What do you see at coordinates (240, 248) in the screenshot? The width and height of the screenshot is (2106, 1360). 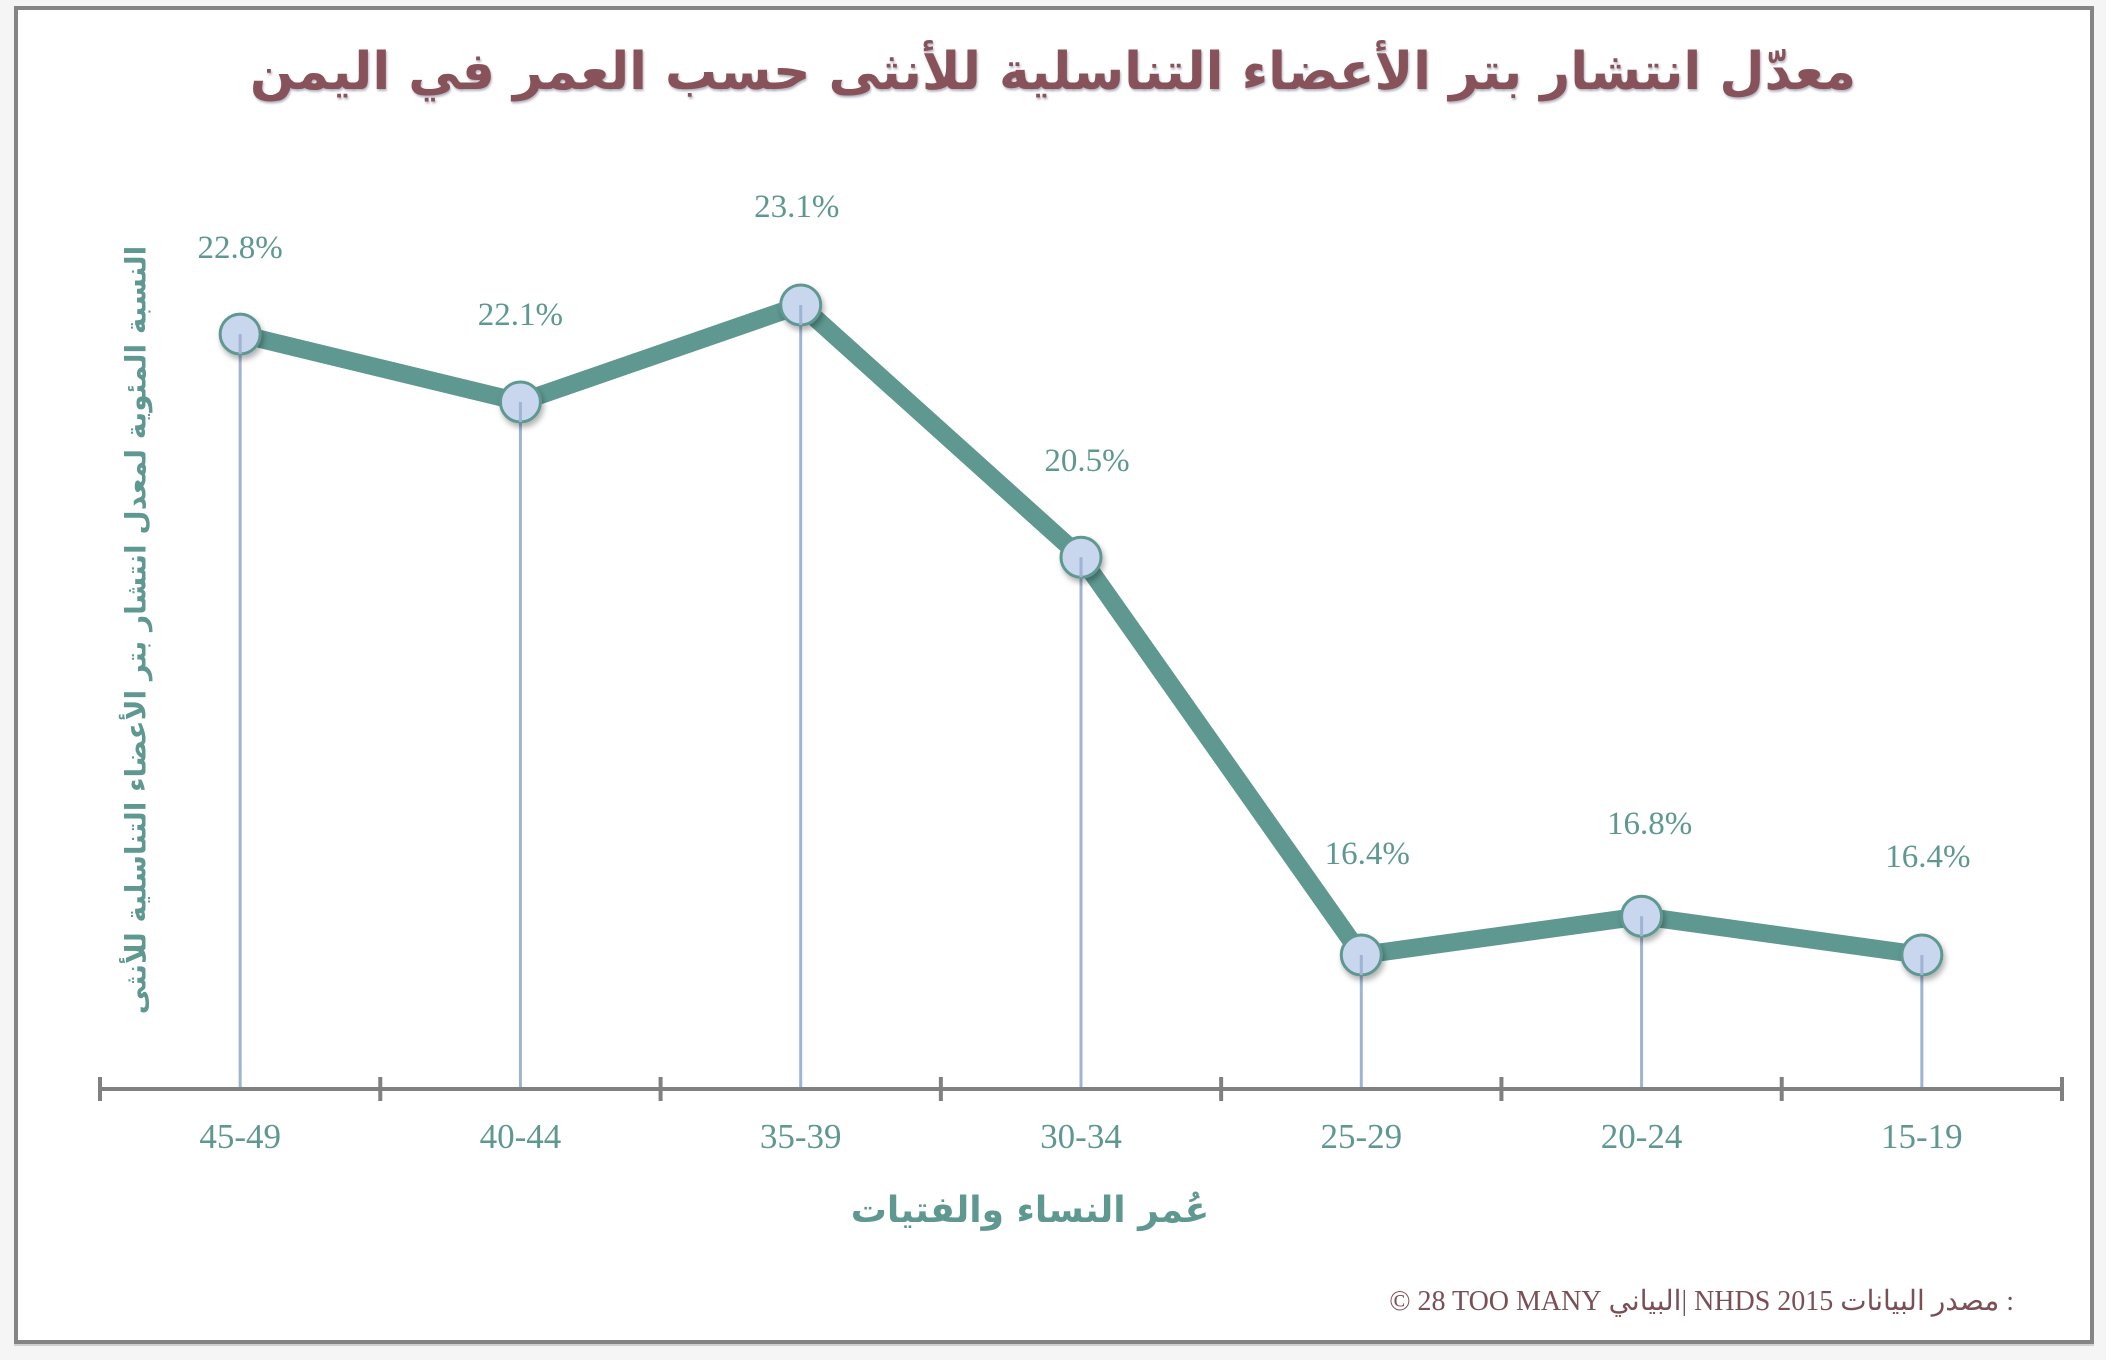 I see `data-value-label: 22.8%` at bounding box center [240, 248].